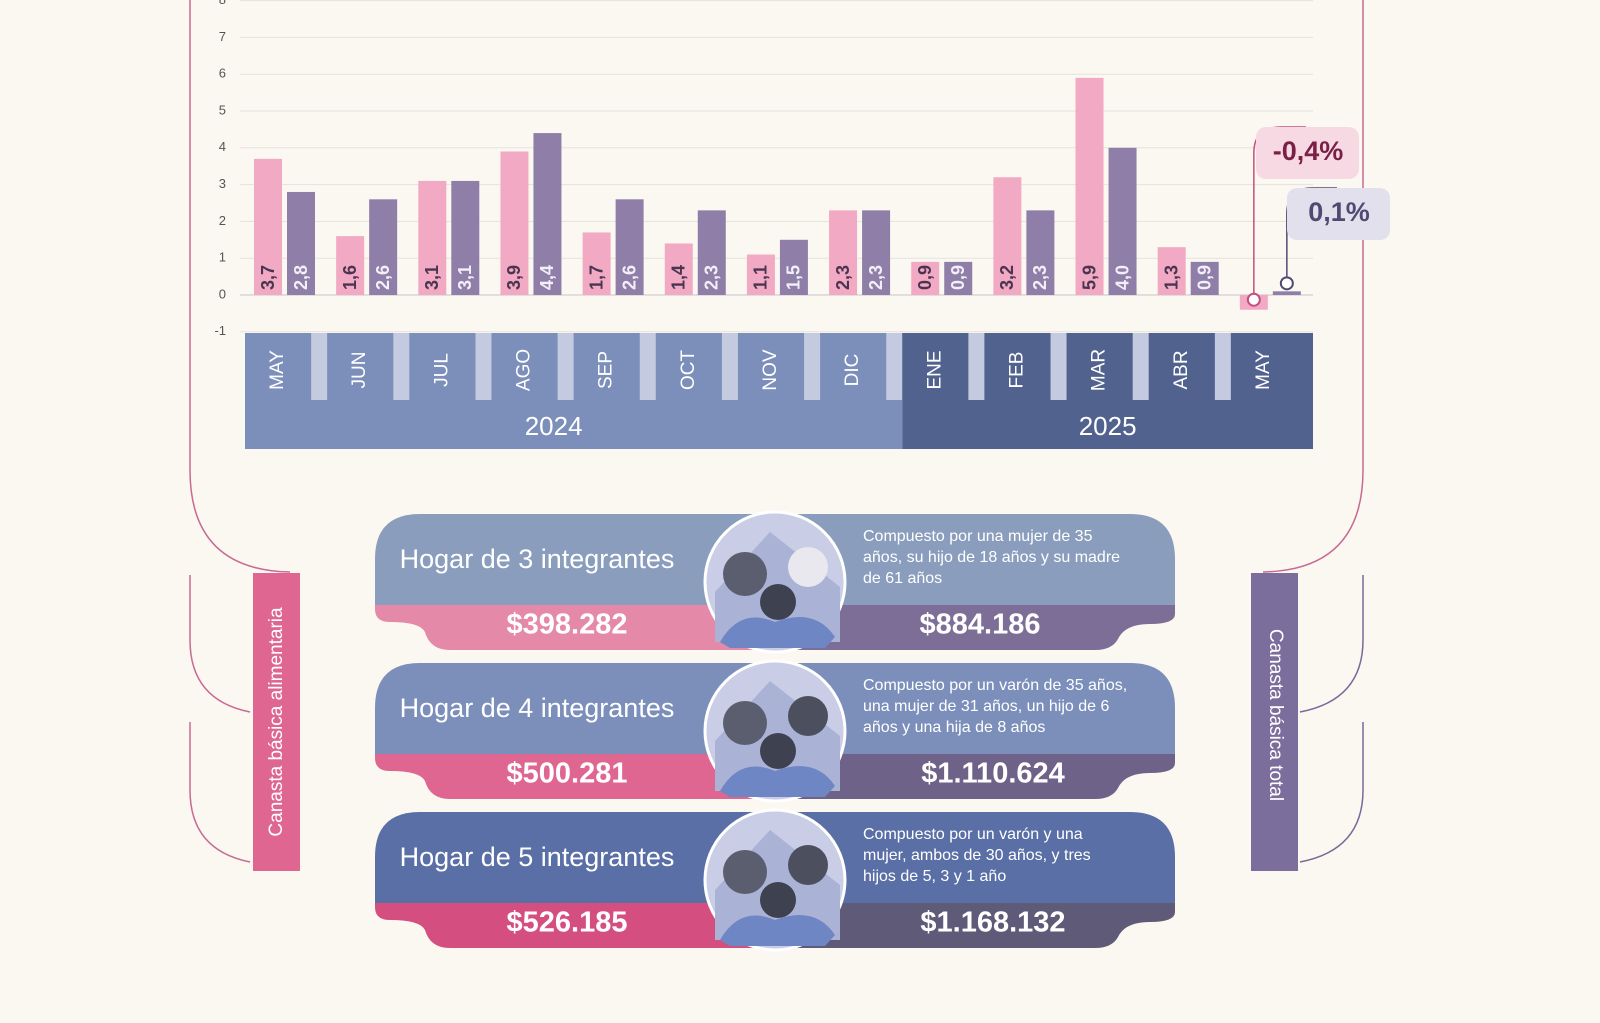 Image resolution: width=1600 pixels, height=1023 pixels. What do you see at coordinates (222, 3) in the screenshot?
I see `y-tick-label: 8` at bounding box center [222, 3].